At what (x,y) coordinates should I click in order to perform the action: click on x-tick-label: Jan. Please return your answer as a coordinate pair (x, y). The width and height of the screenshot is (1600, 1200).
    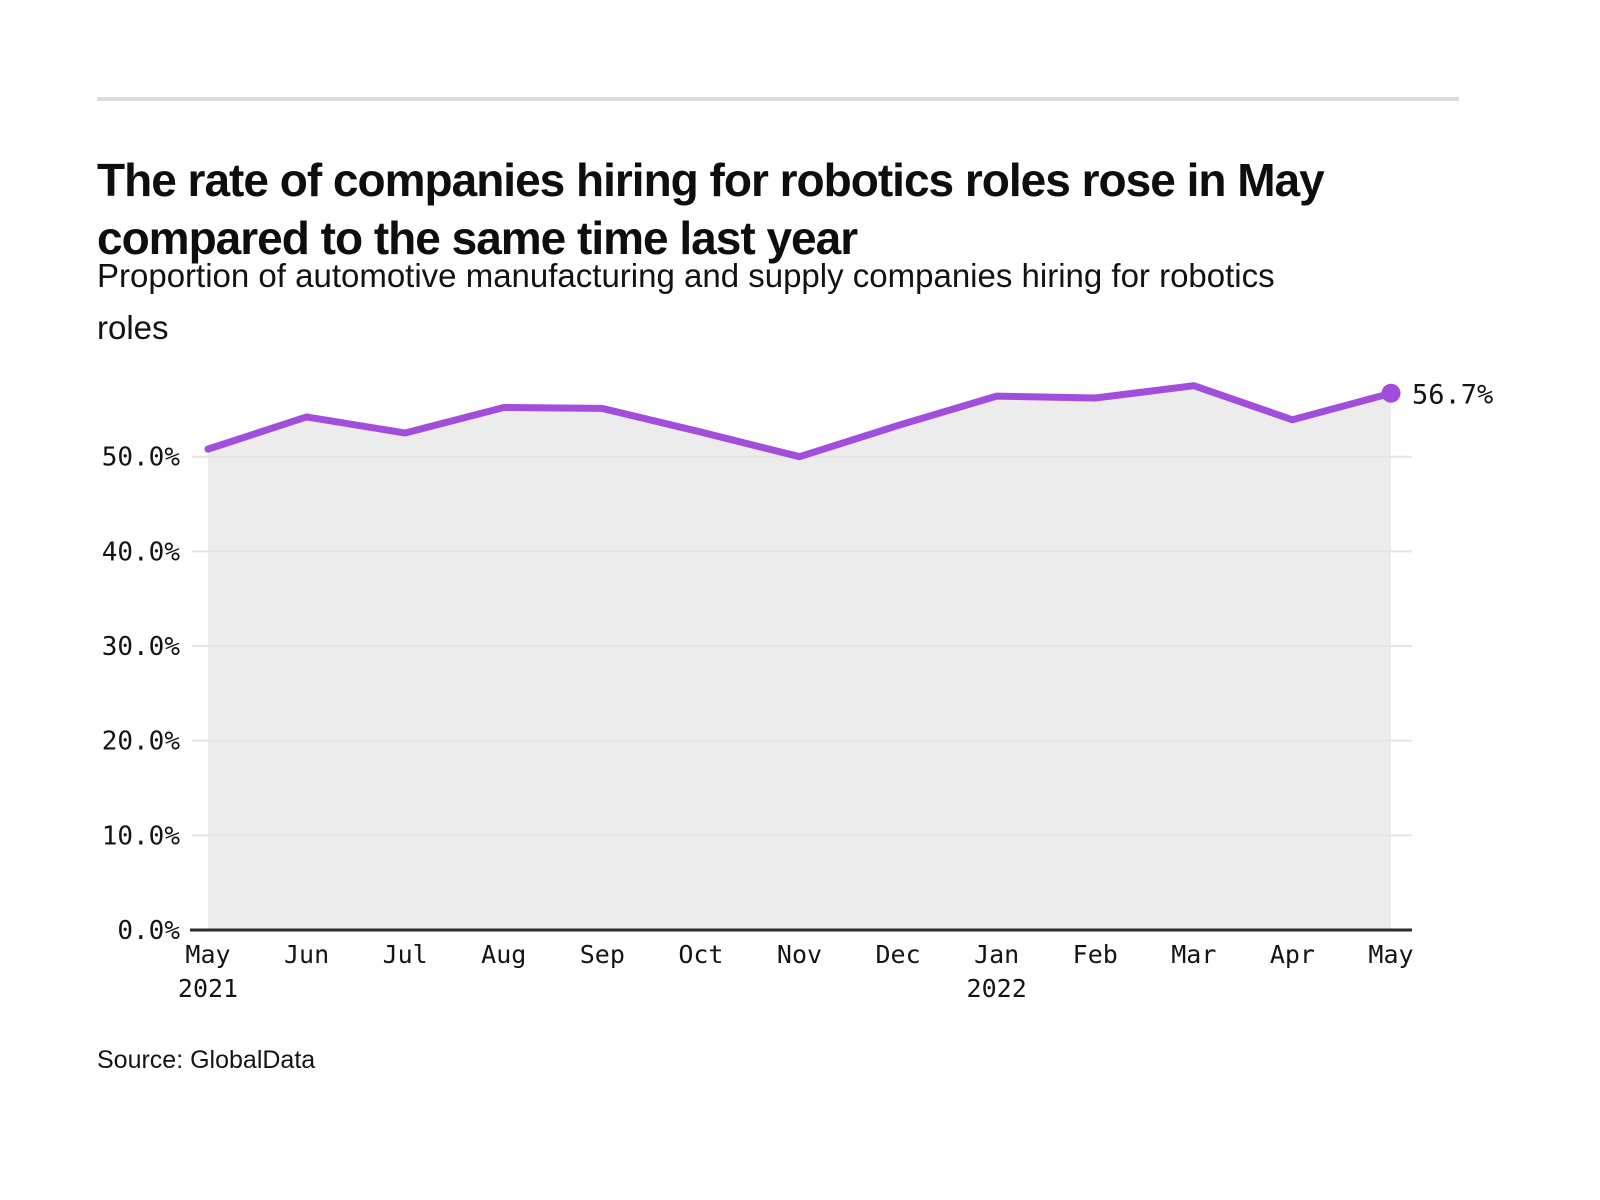
    Looking at the image, I should click on (996, 954).